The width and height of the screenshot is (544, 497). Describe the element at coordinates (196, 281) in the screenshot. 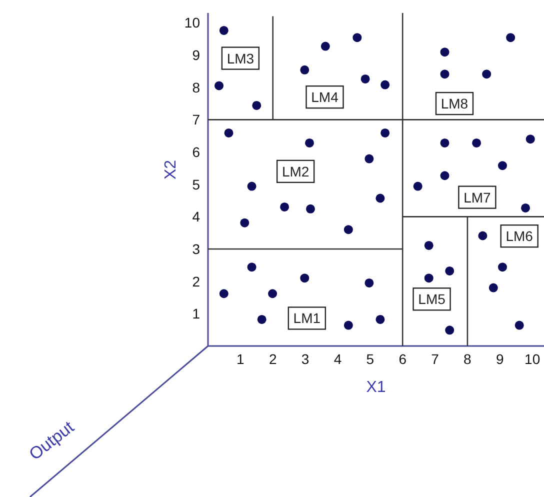

I see `y-tick-label: 2` at that location.